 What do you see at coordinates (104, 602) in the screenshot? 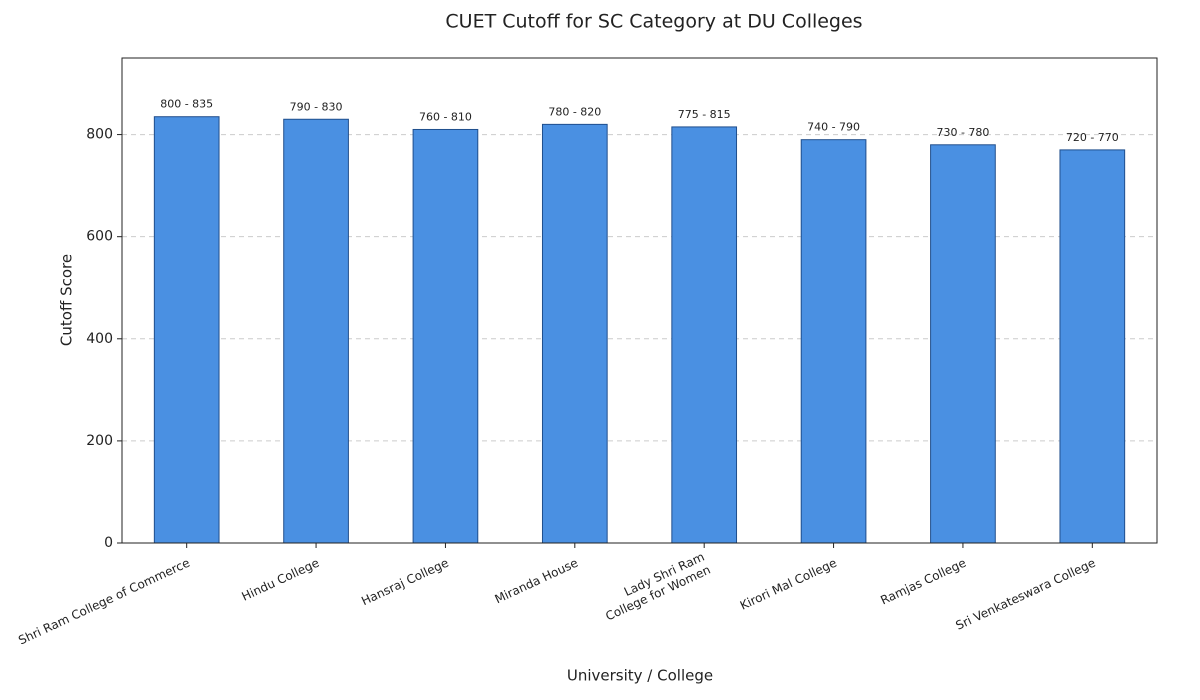
I see `x-tick-label: Shri Ram College of Commerce` at bounding box center [104, 602].